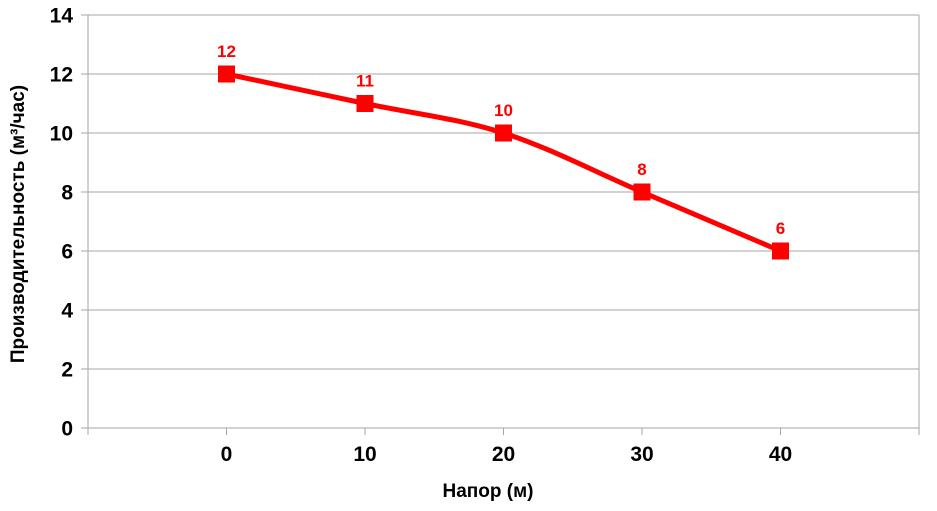 The height and width of the screenshot is (511, 937). I want to click on y-tick-label: 12, so click(61, 75).